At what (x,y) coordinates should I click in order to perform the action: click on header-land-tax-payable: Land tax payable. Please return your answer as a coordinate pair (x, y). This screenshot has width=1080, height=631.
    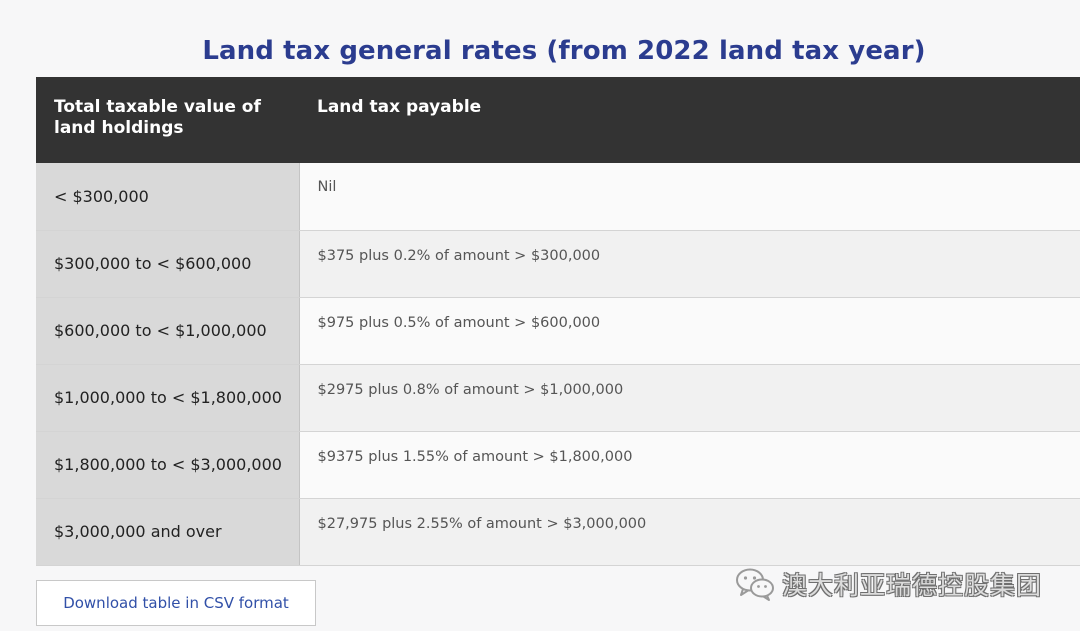
    Looking at the image, I should click on (689, 120).